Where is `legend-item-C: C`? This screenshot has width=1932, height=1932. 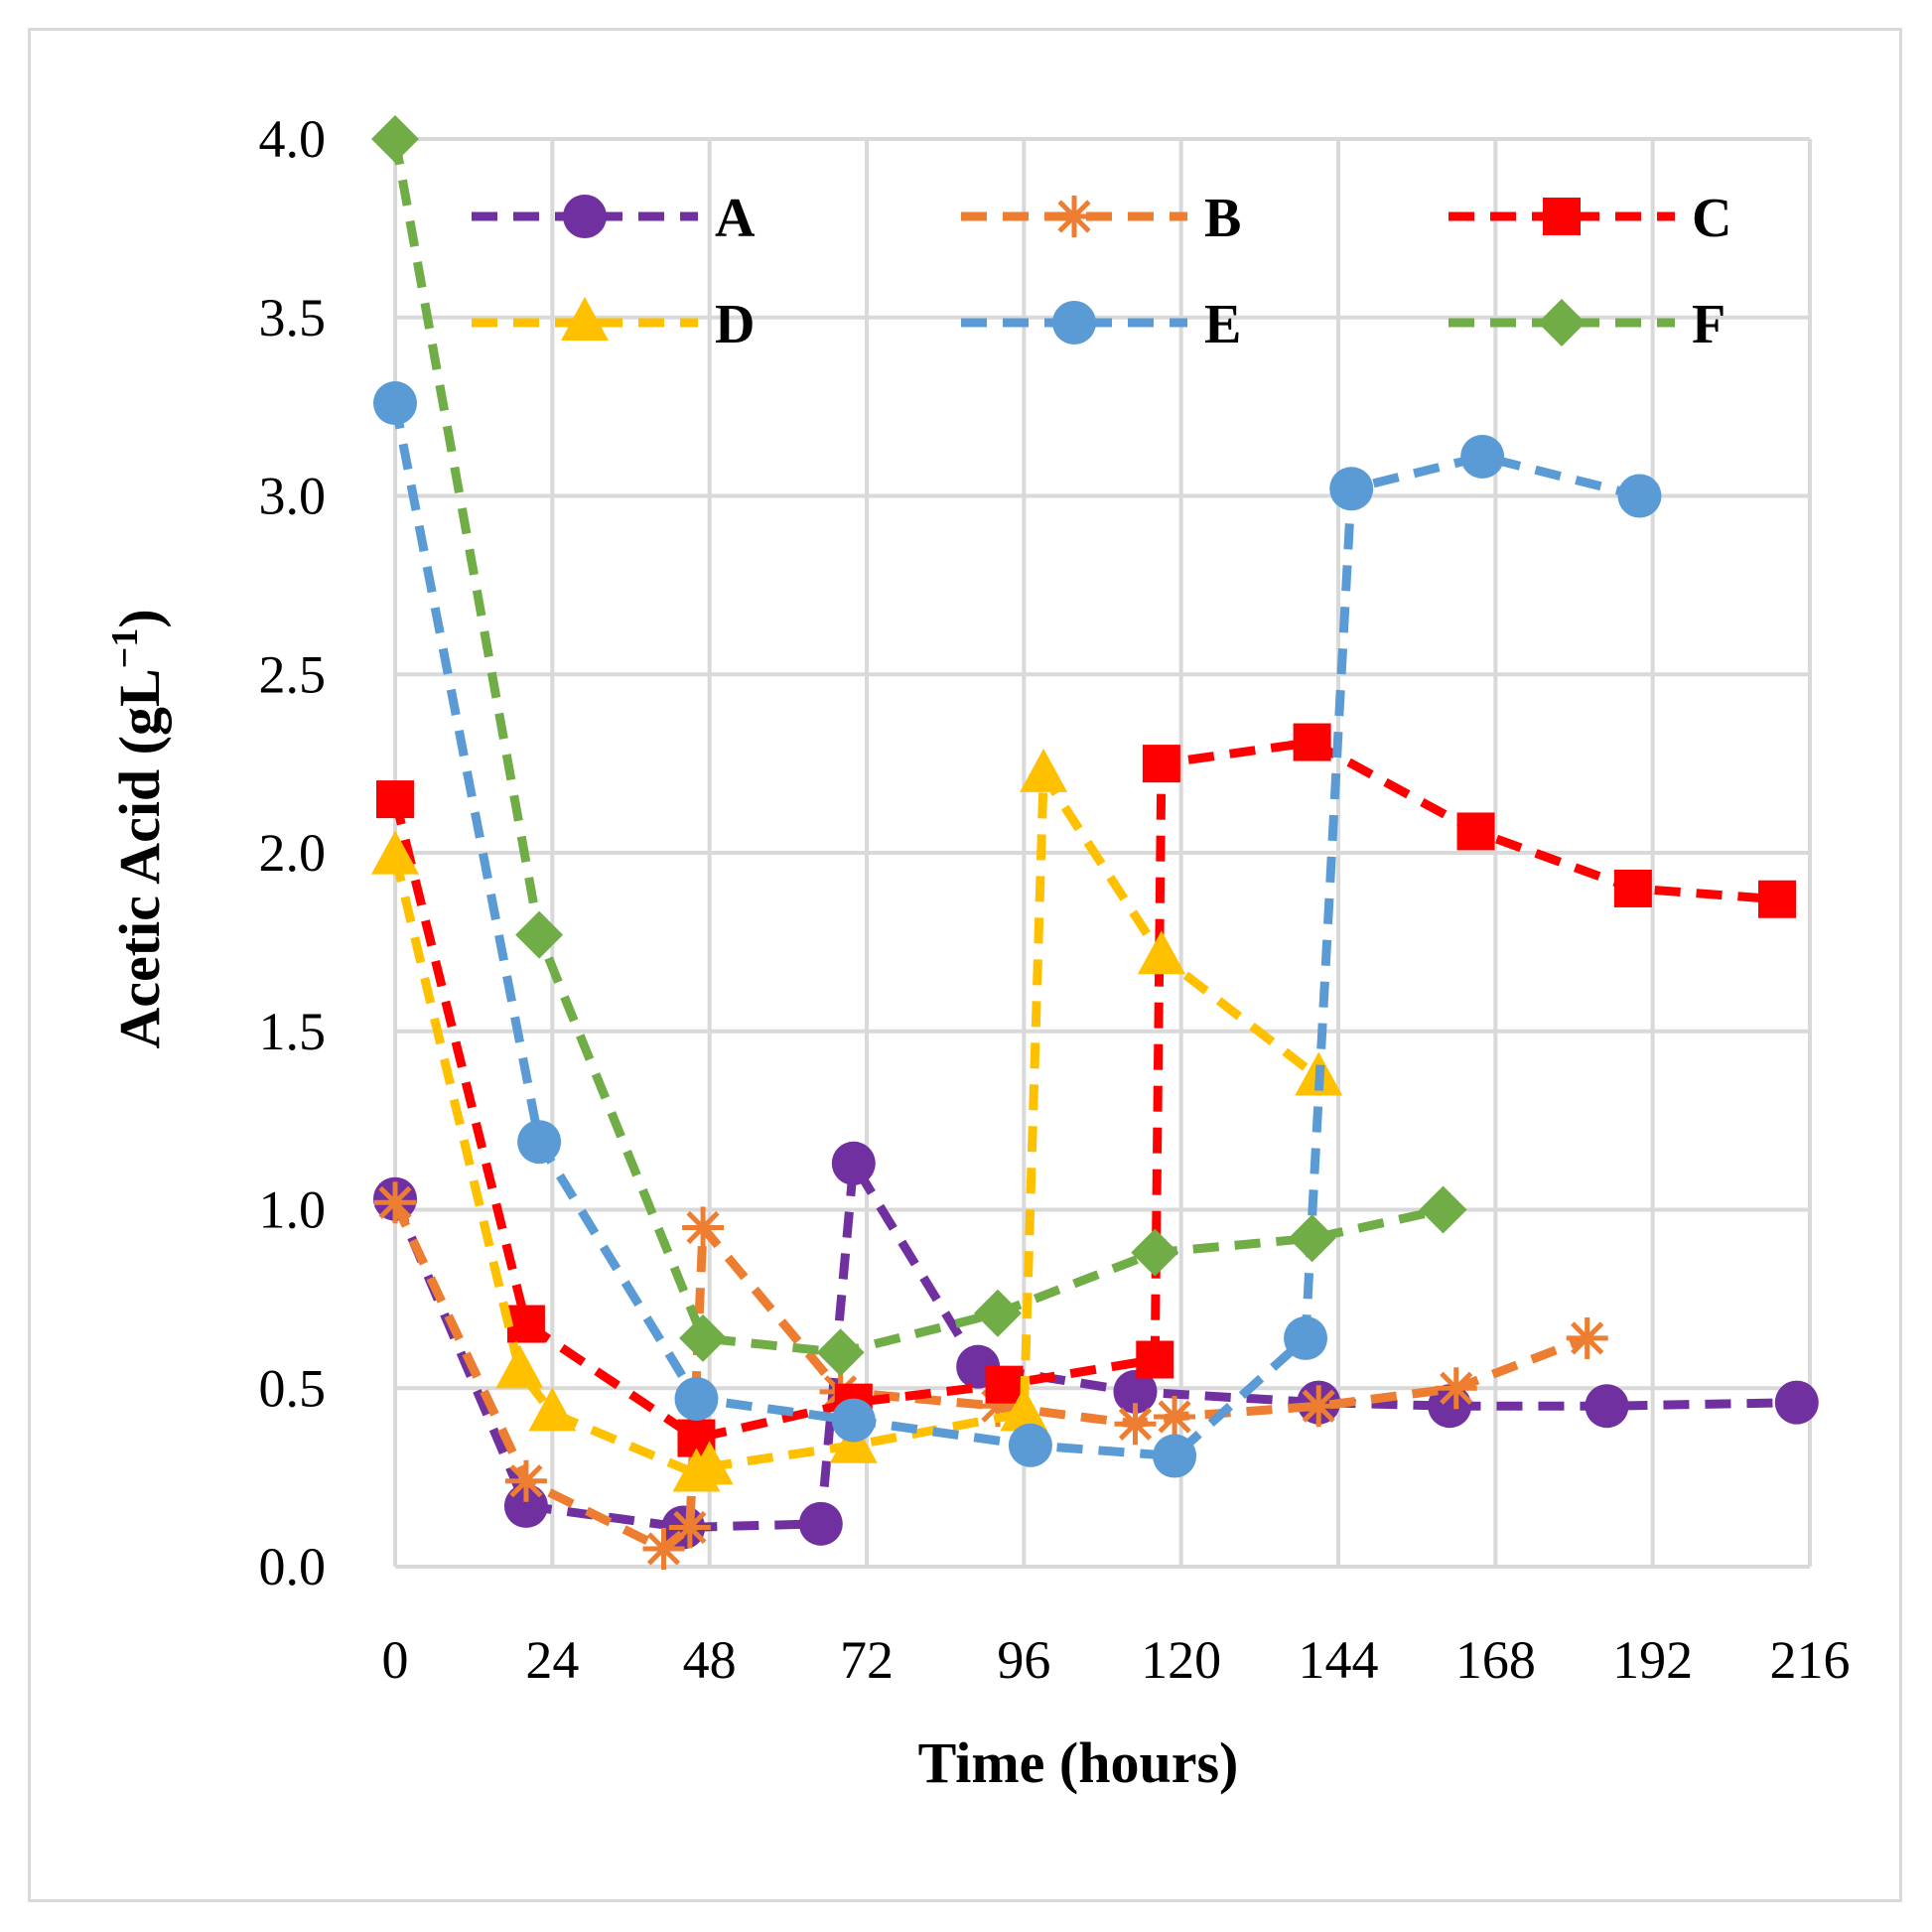
legend-item-C: C is located at coordinates (1590, 219).